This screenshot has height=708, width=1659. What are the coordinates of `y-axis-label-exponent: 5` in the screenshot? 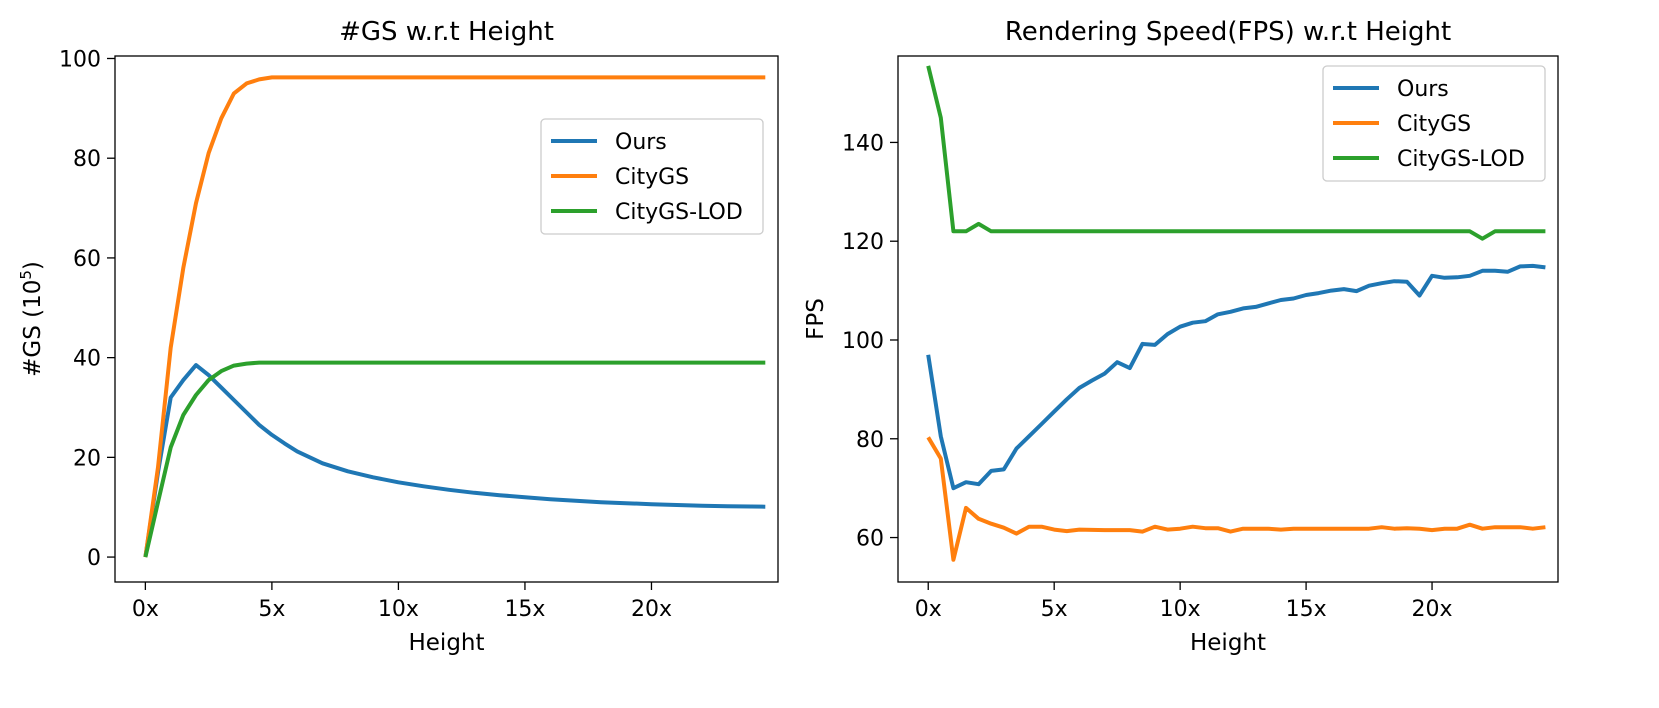 It's located at (26, 275).